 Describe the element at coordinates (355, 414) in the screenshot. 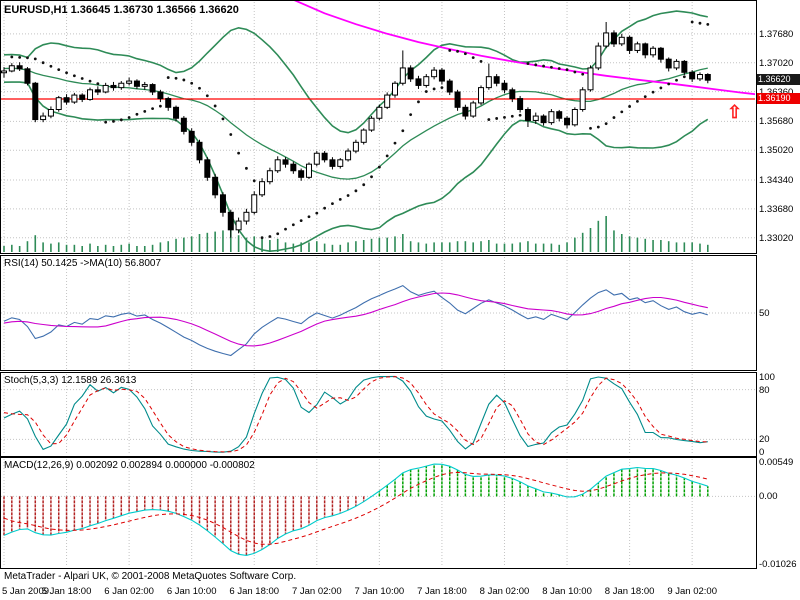

I see `stochastic-lines` at that location.